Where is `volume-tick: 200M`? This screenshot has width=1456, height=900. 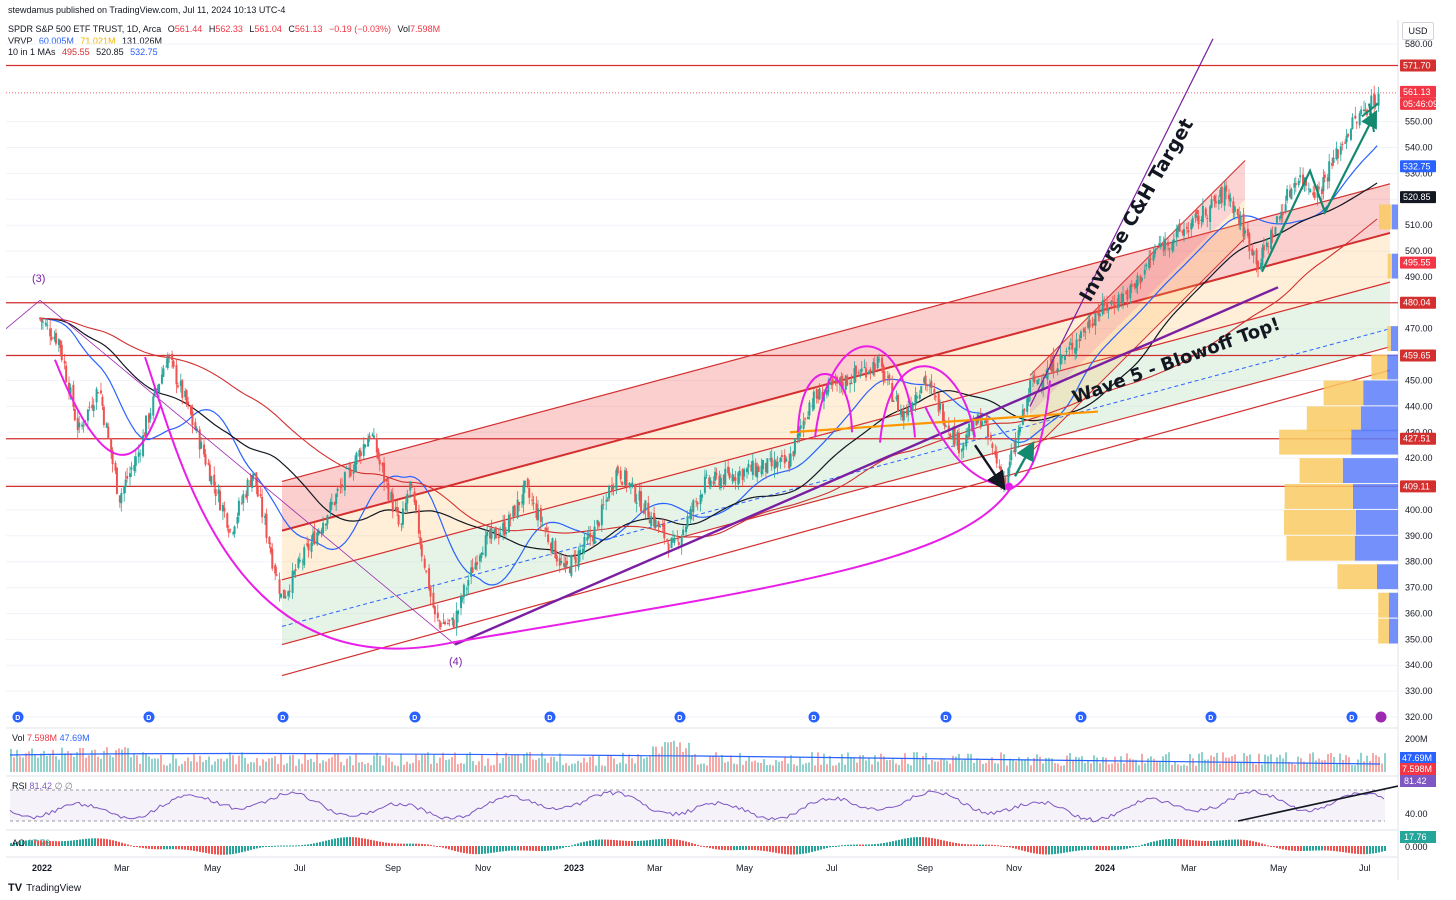 volume-tick: 200M is located at coordinates (1416, 739).